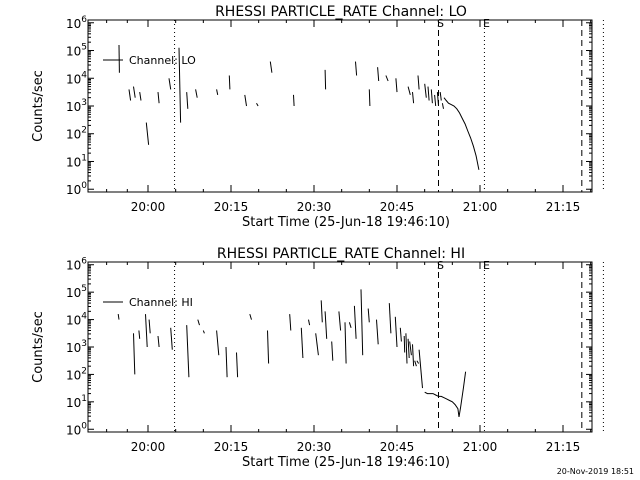 This screenshot has width=640, height=480. What do you see at coordinates (440, 265) in the screenshot?
I see `hi-time-marker-label-1: S` at bounding box center [440, 265].